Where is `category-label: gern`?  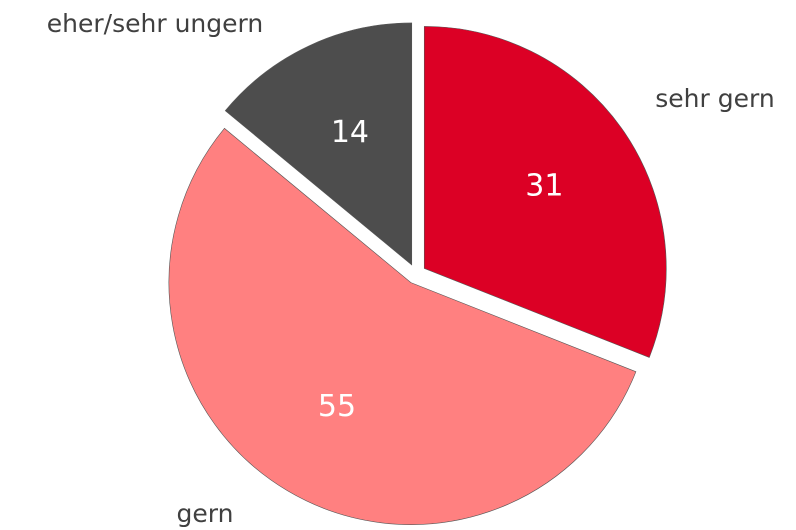 category-label: gern is located at coordinates (205, 513).